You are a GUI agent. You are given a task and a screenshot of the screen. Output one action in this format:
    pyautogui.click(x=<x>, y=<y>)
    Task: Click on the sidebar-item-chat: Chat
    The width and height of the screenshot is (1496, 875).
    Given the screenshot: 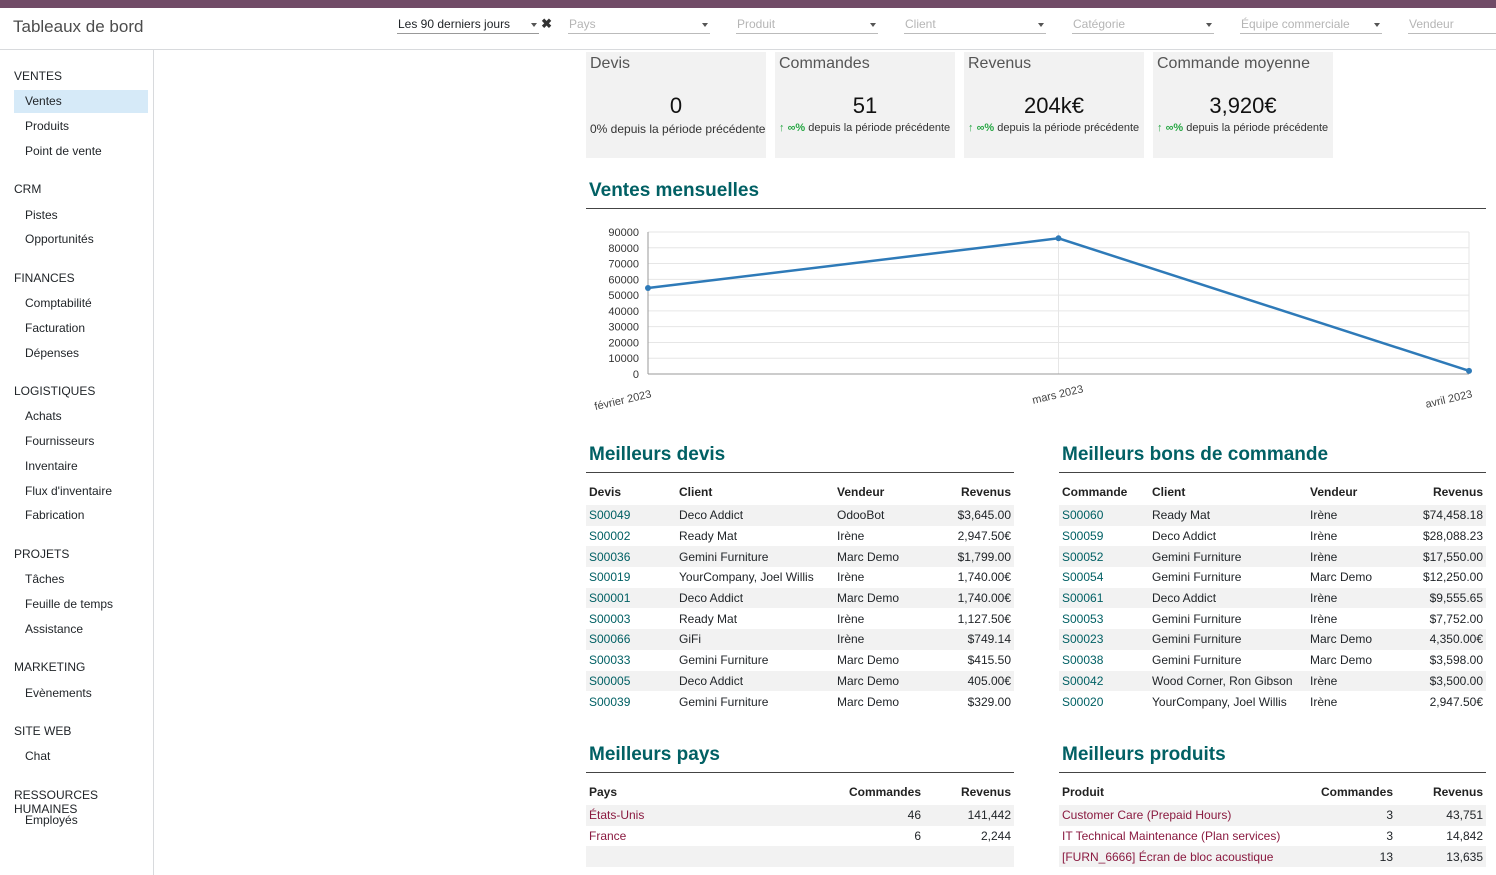 What is the action you would take?
    pyautogui.click(x=38, y=756)
    